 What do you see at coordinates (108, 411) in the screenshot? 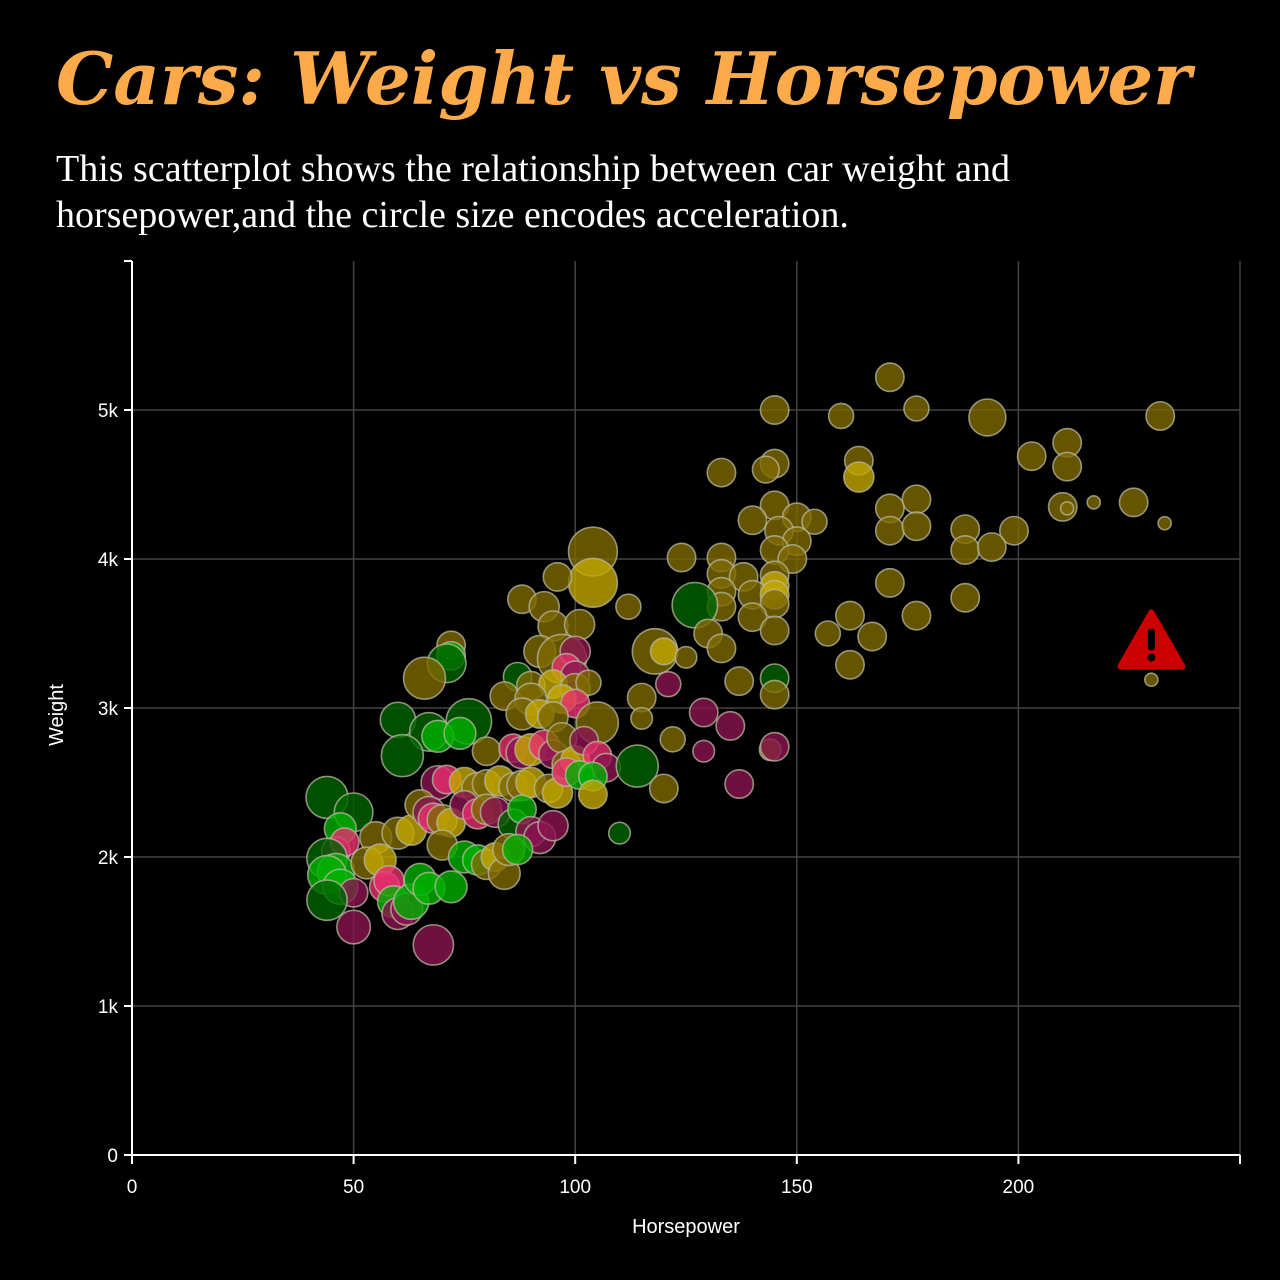
I see `y-tick-label: 5k` at bounding box center [108, 411].